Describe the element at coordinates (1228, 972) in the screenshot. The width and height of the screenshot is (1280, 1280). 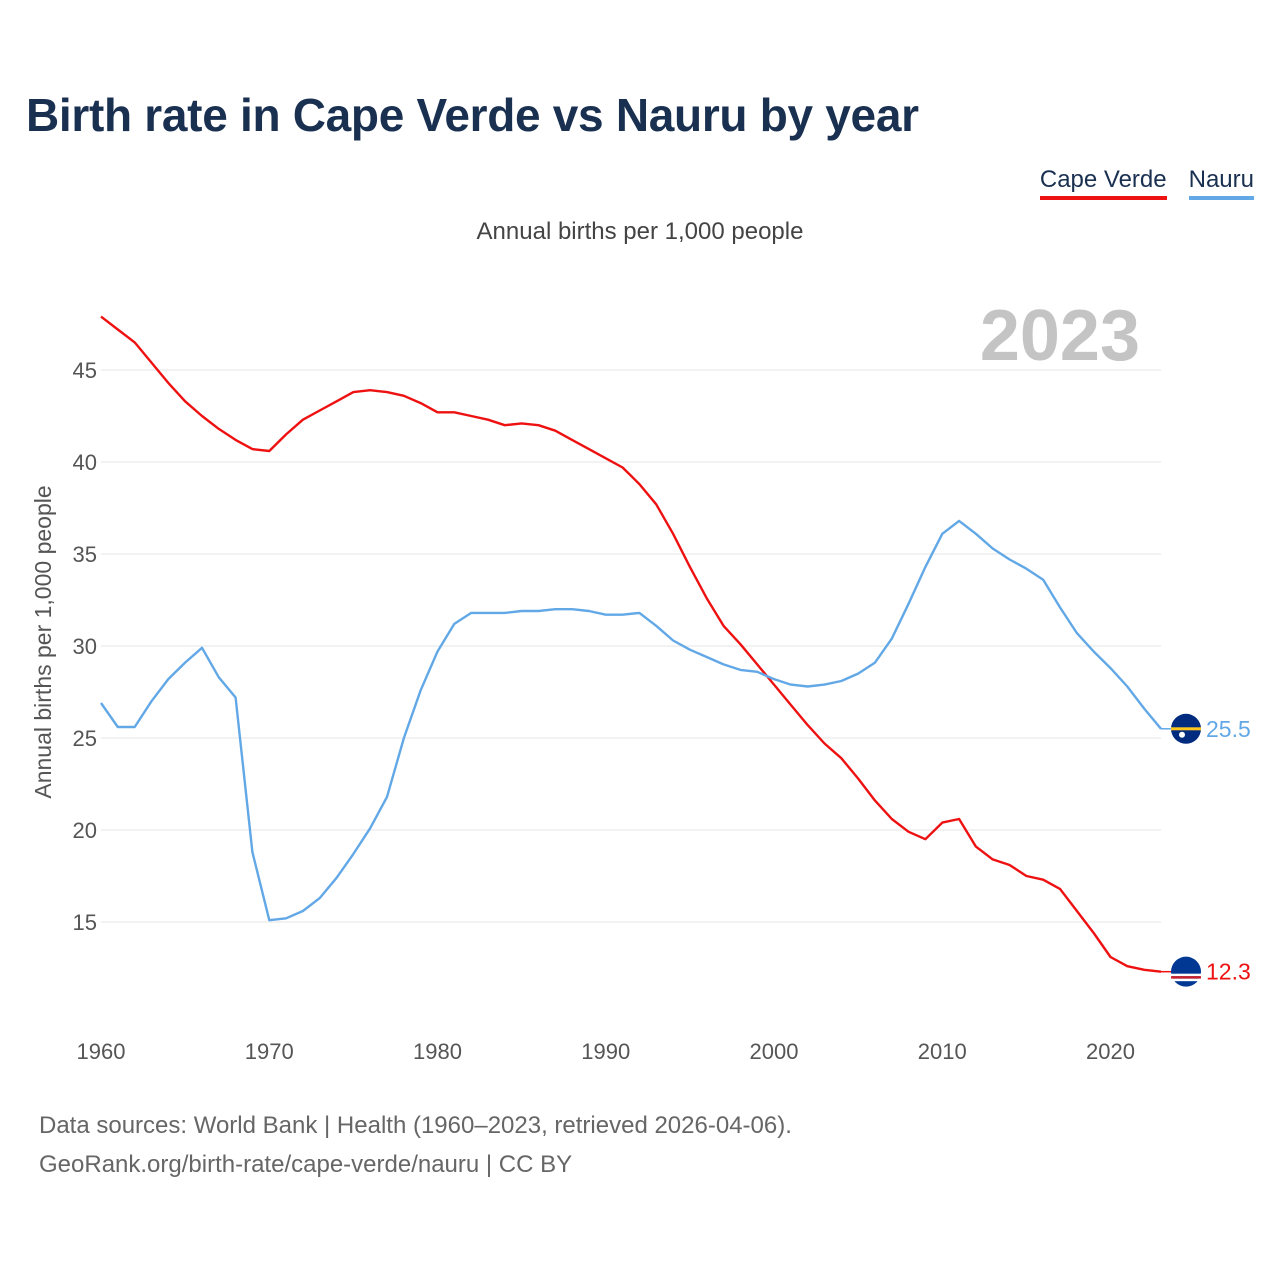
I see `end-value-label-cape-verde: 12.3` at that location.